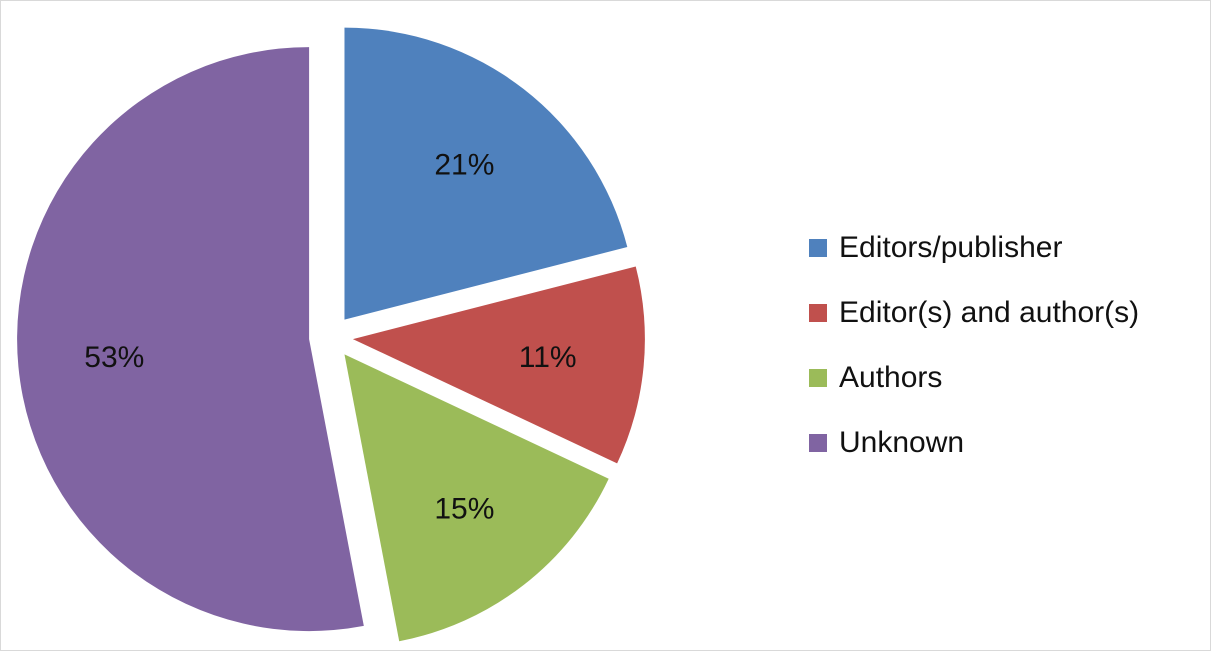  What do you see at coordinates (464, 508) in the screenshot?
I see `slice-label-authors: 15%` at bounding box center [464, 508].